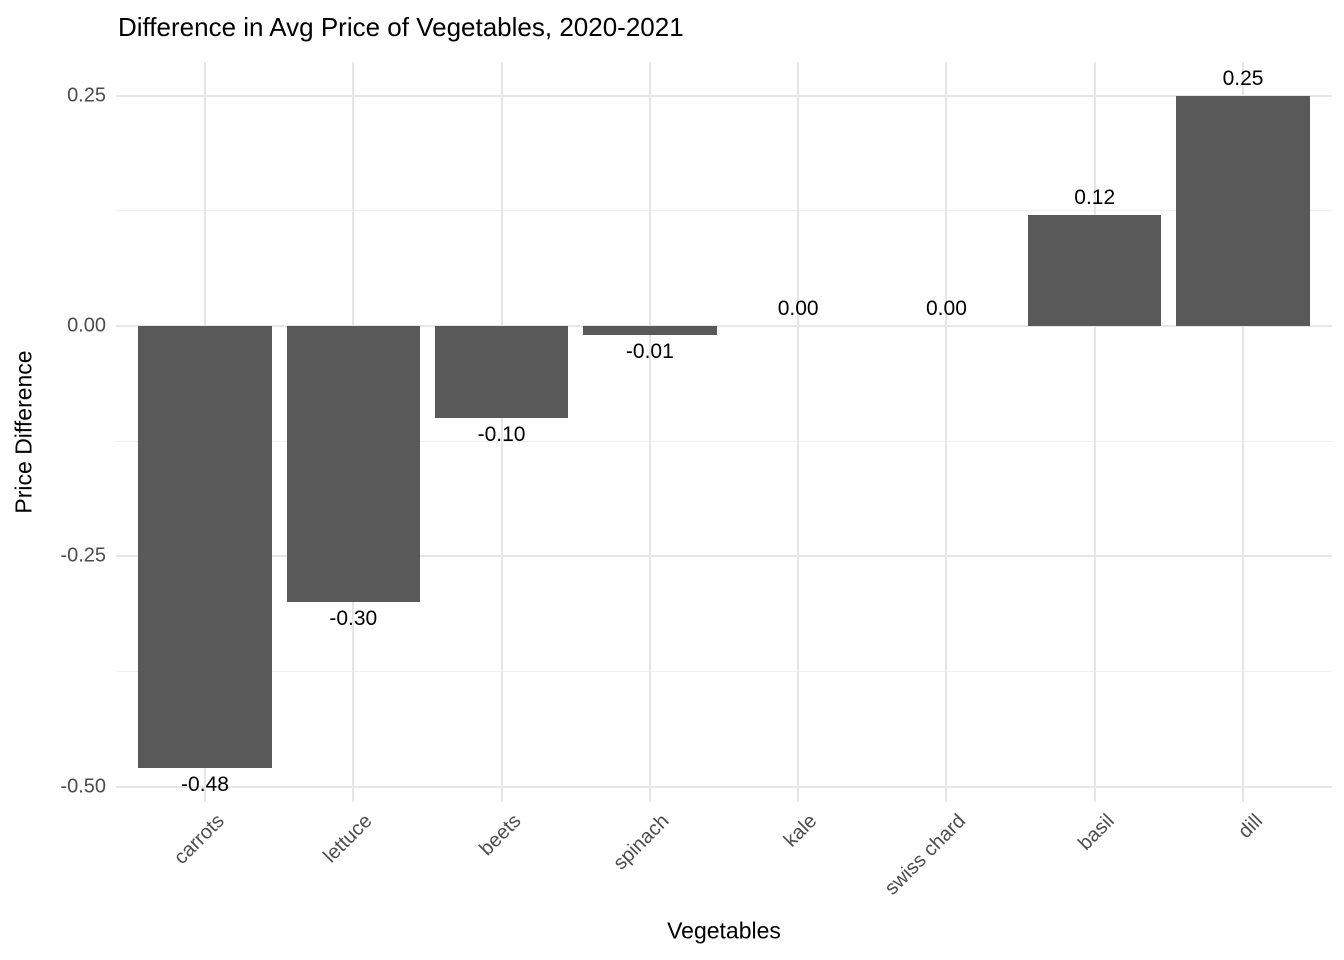 The width and height of the screenshot is (1344, 960). I want to click on x-tick-label-kale: kale, so click(801, 831).